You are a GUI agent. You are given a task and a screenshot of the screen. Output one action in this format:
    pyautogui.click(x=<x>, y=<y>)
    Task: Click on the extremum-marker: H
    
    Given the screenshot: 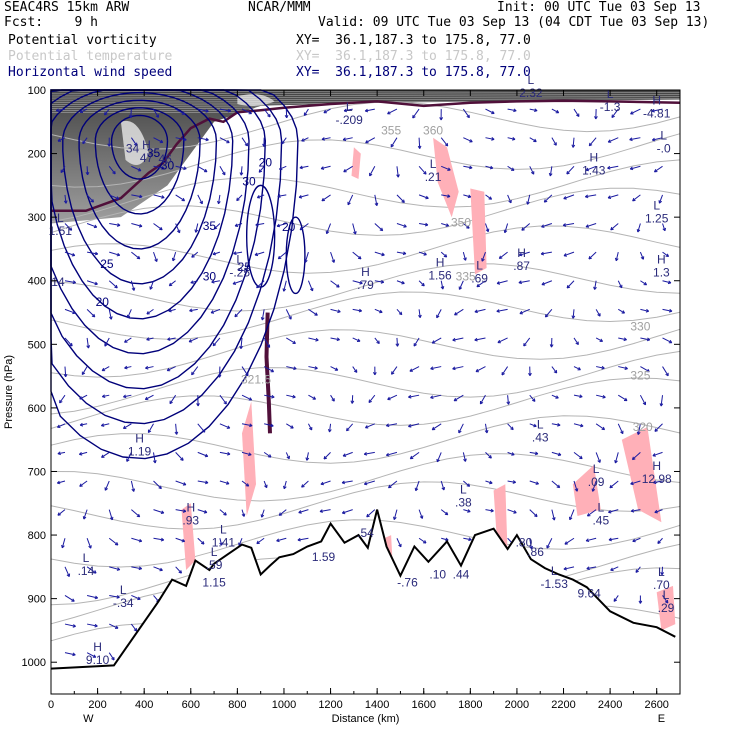 What is the action you would take?
    pyautogui.click(x=146, y=145)
    